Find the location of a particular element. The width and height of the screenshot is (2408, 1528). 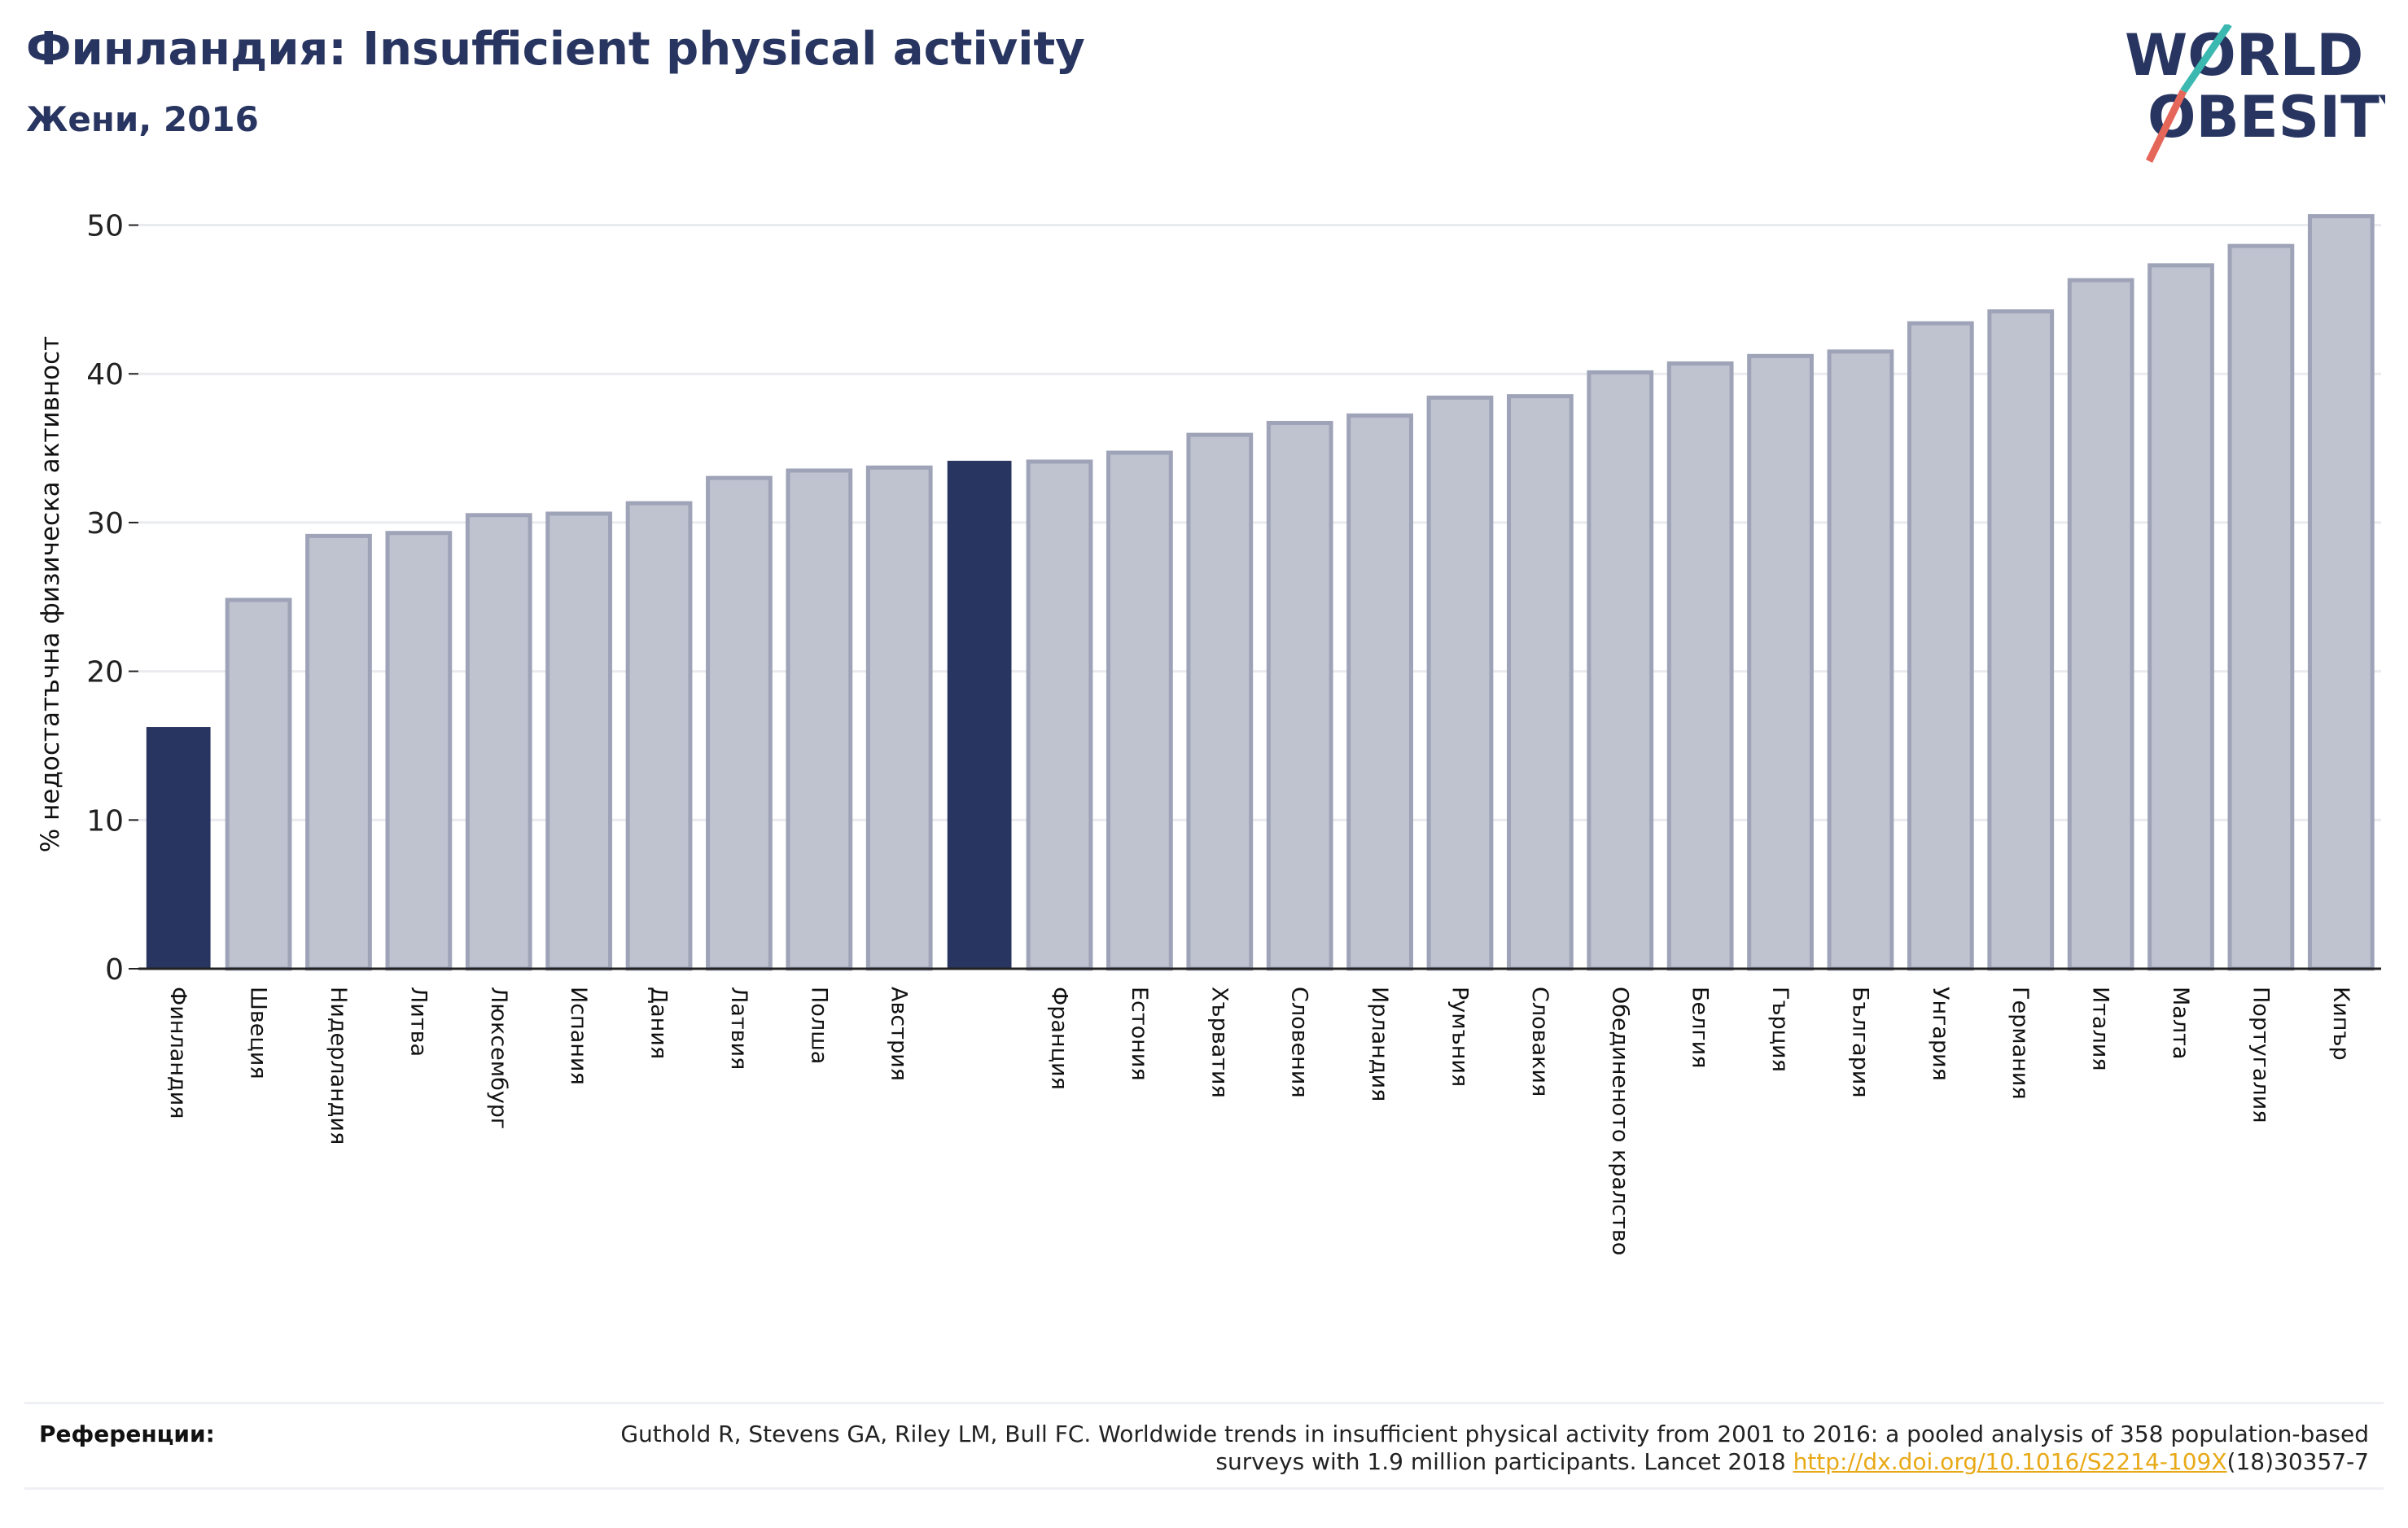

x-tick-label: Италия is located at coordinates (2101, 1029).